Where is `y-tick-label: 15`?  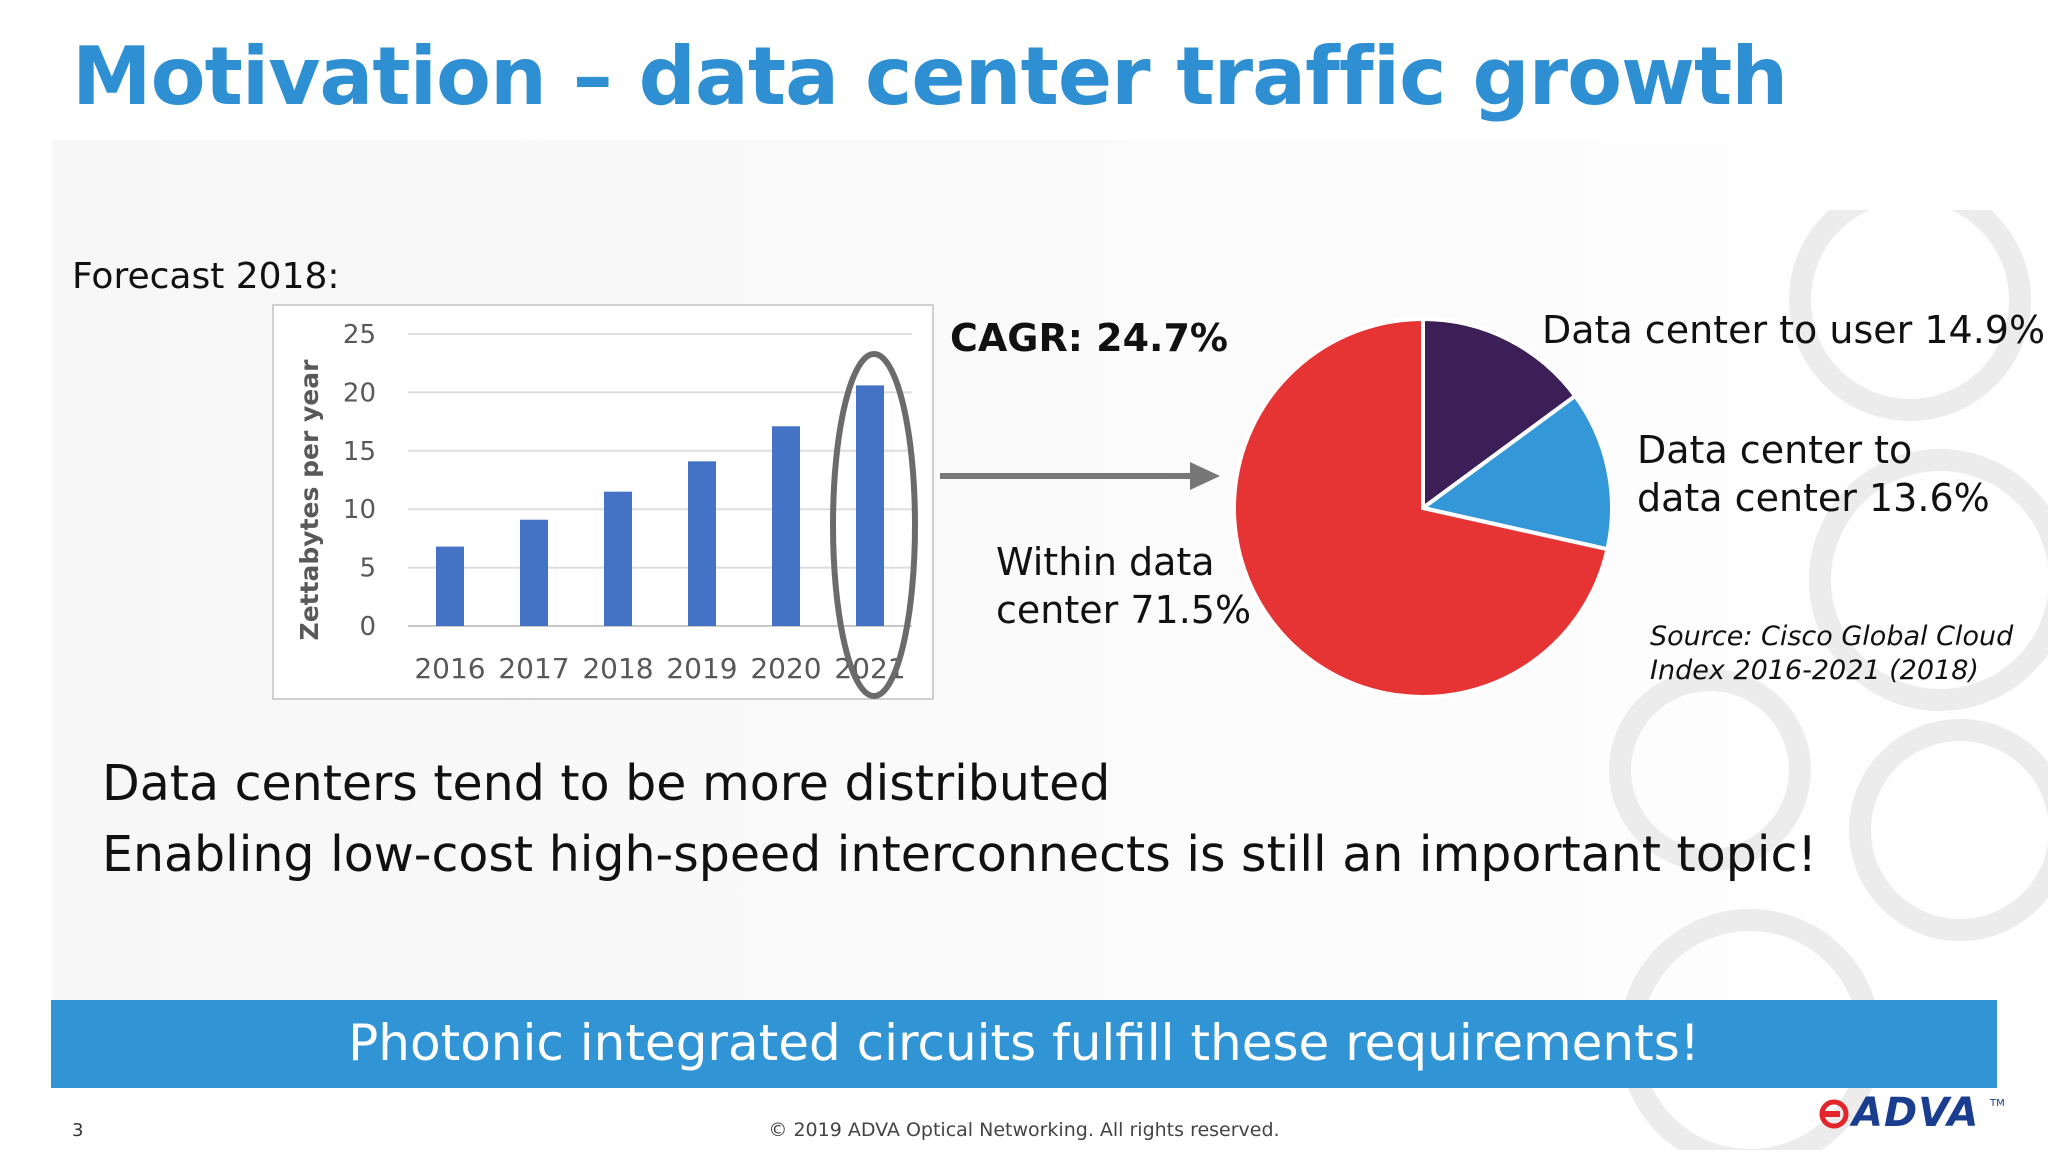
y-tick-label: 15 is located at coordinates (359, 452).